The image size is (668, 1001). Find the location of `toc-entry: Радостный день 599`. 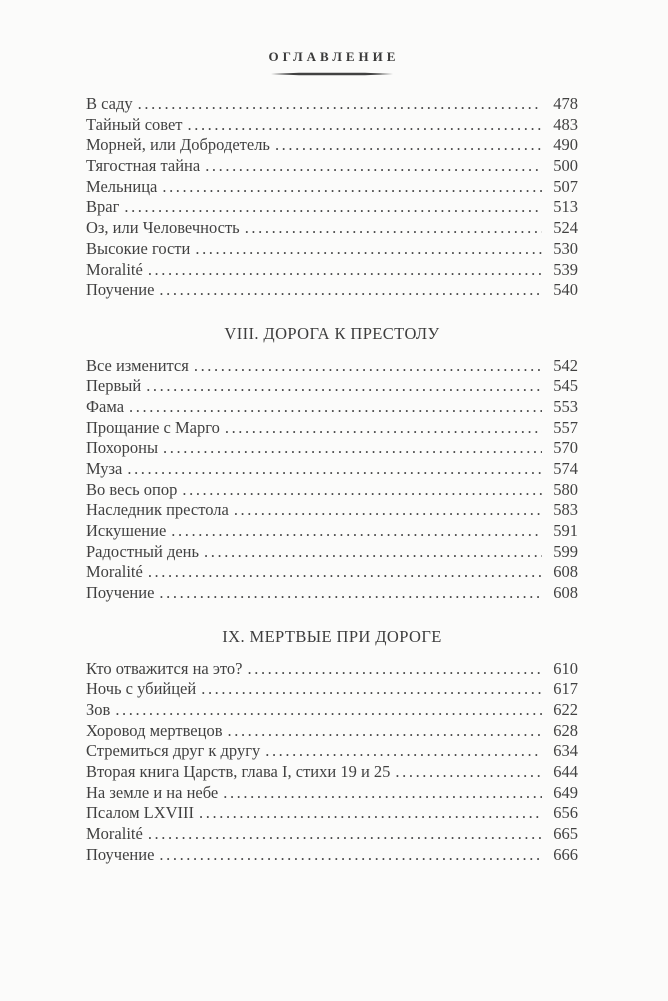

toc-entry: Радостный день 599 is located at coordinates (332, 552).